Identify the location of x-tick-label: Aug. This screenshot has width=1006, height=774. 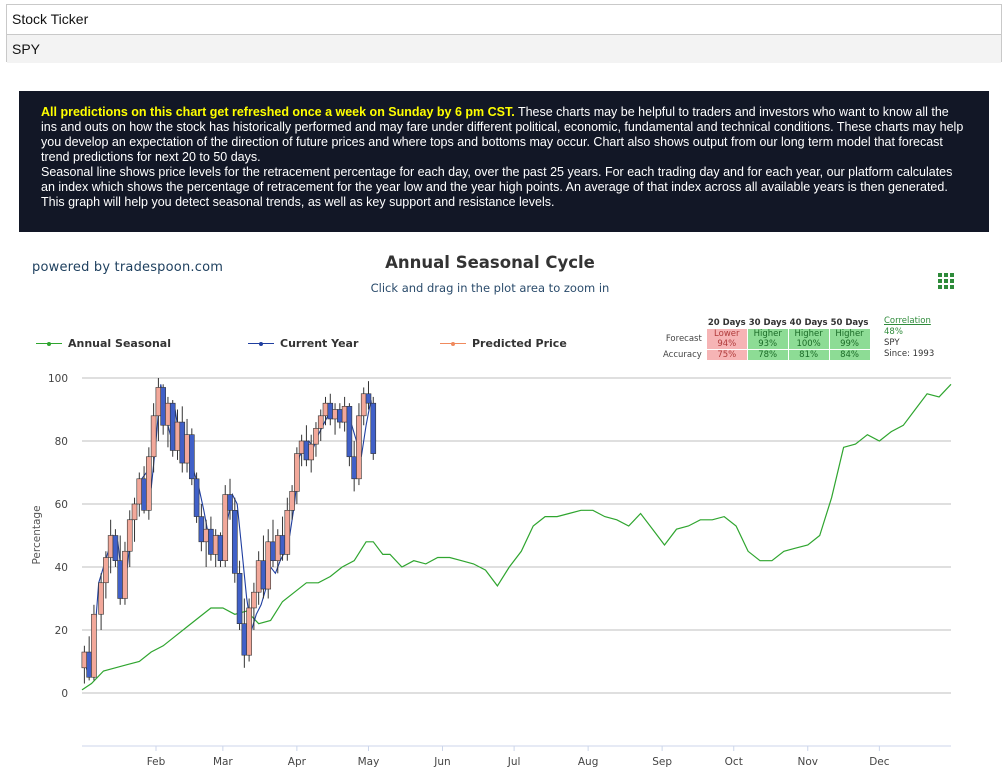
(588, 762).